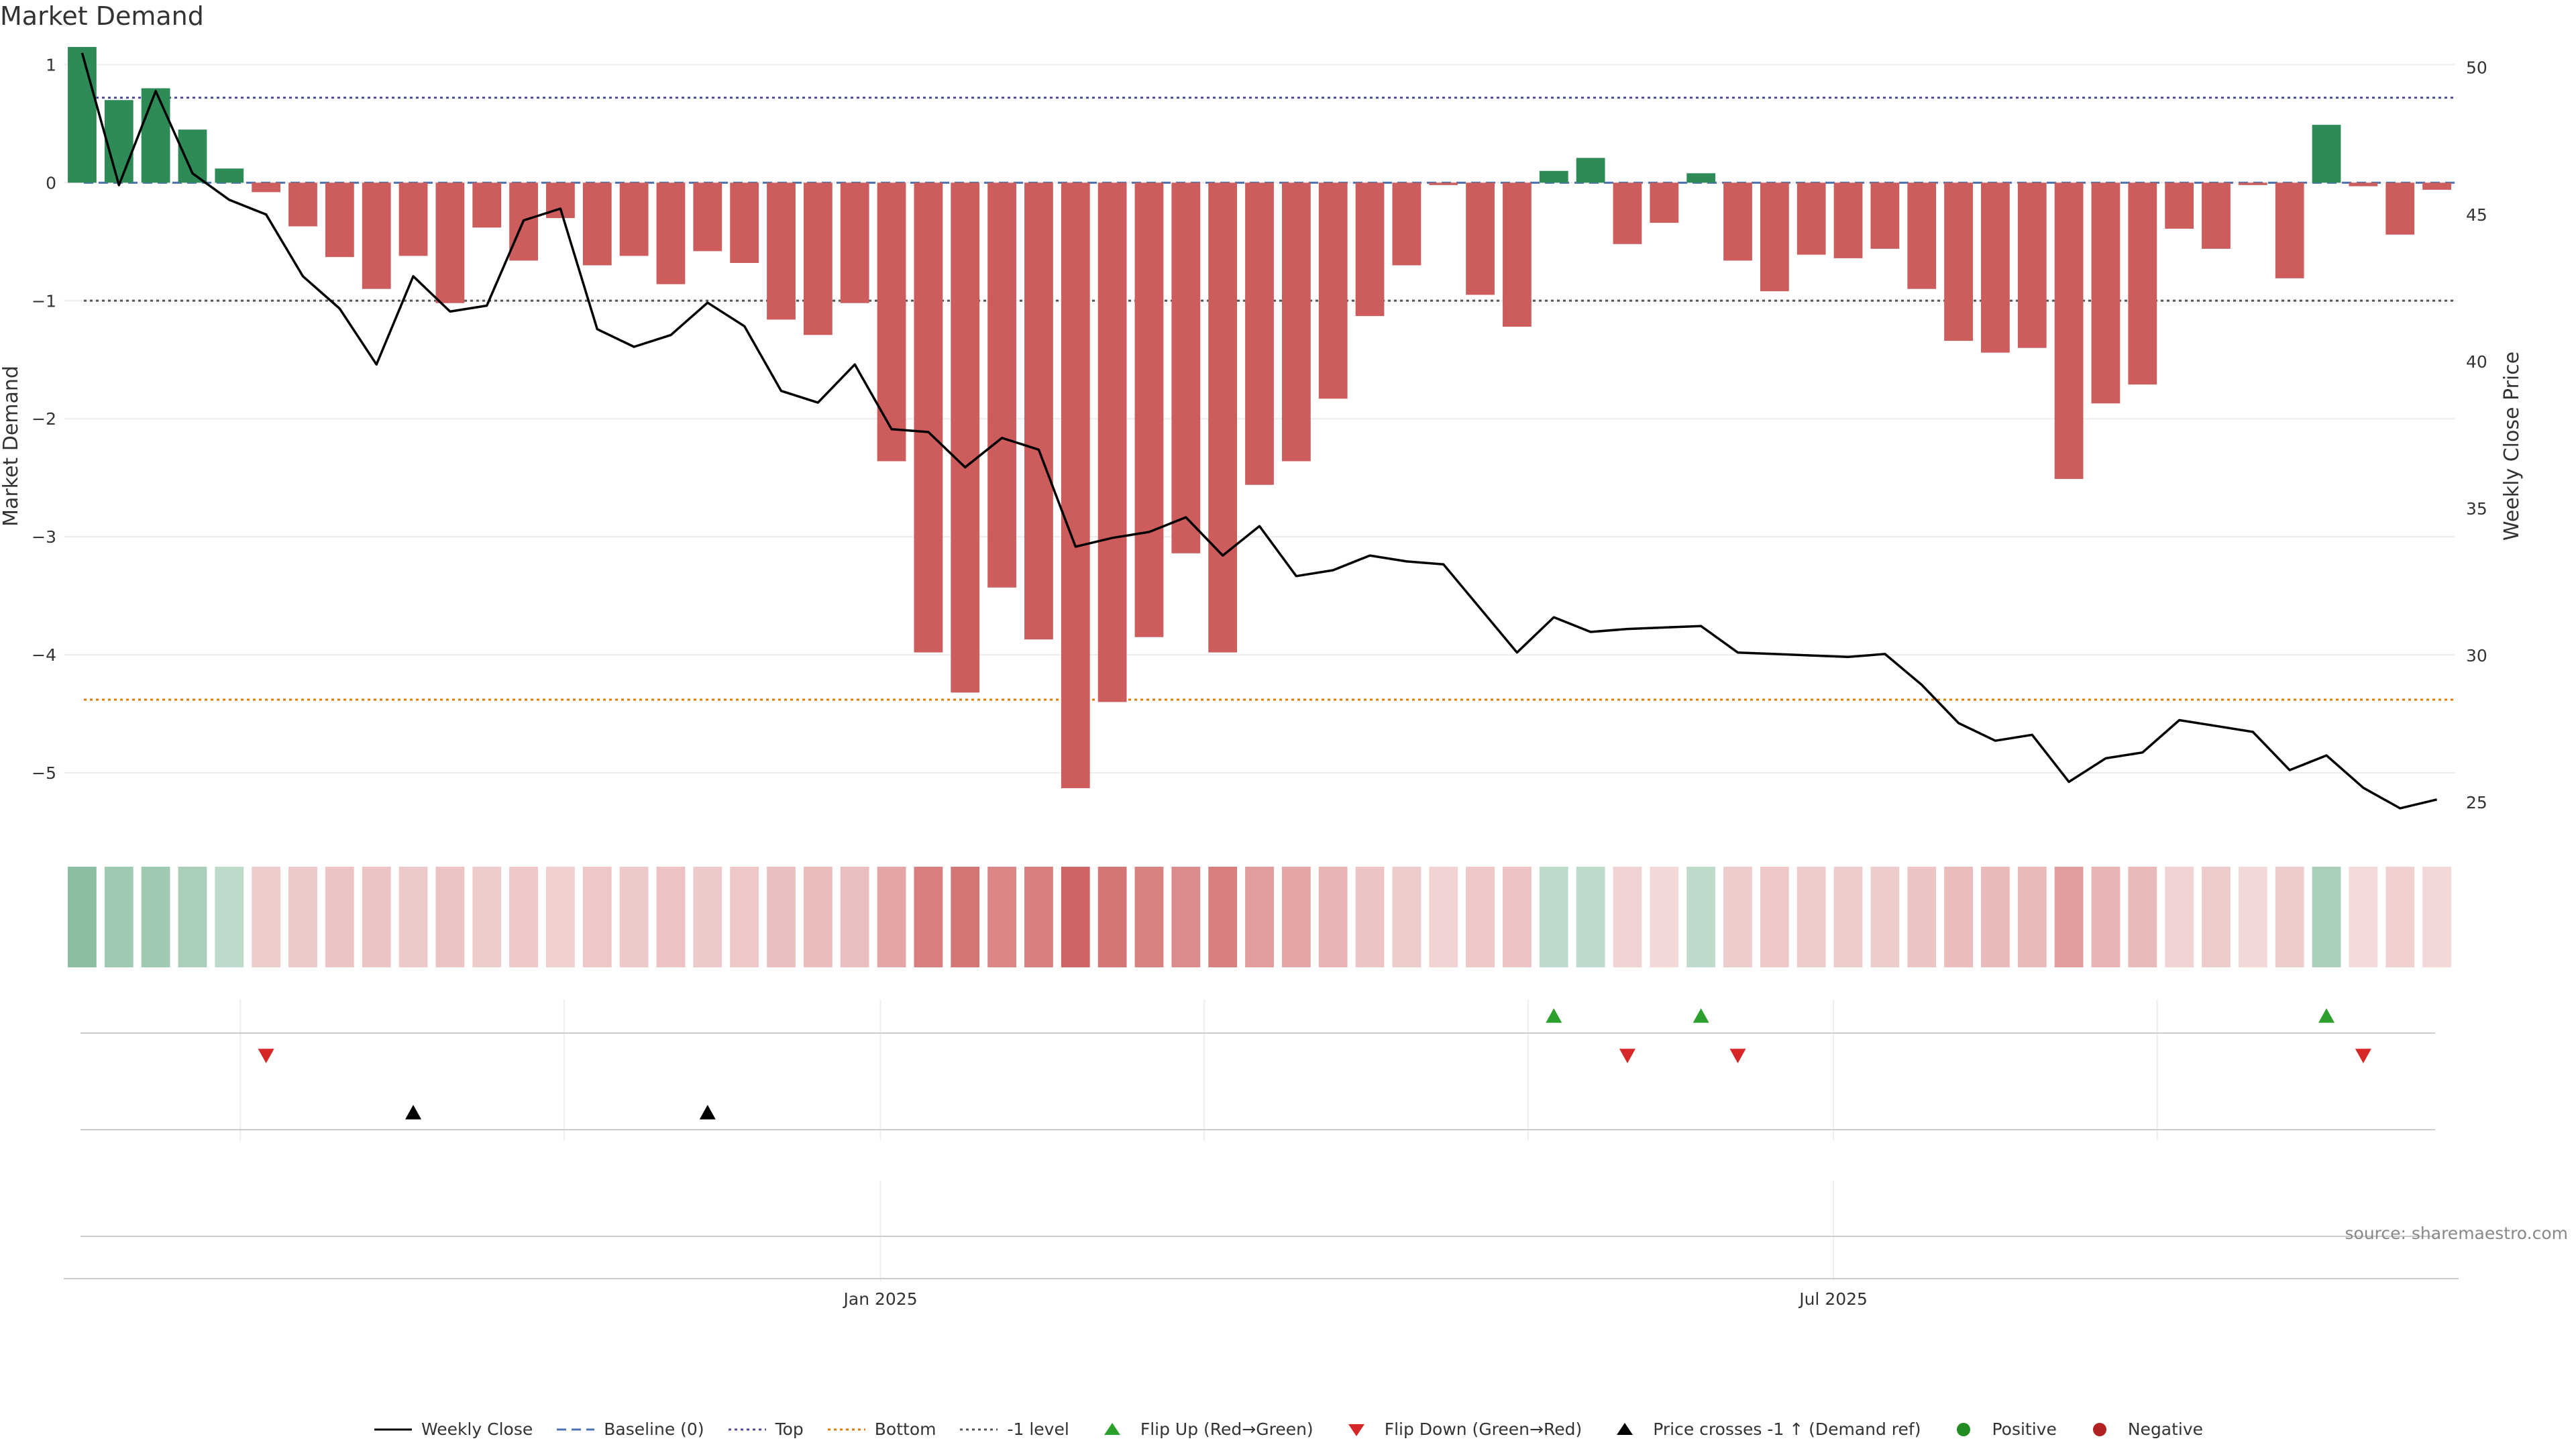  What do you see at coordinates (44, 537) in the screenshot?
I see `y-tick-label: −3` at bounding box center [44, 537].